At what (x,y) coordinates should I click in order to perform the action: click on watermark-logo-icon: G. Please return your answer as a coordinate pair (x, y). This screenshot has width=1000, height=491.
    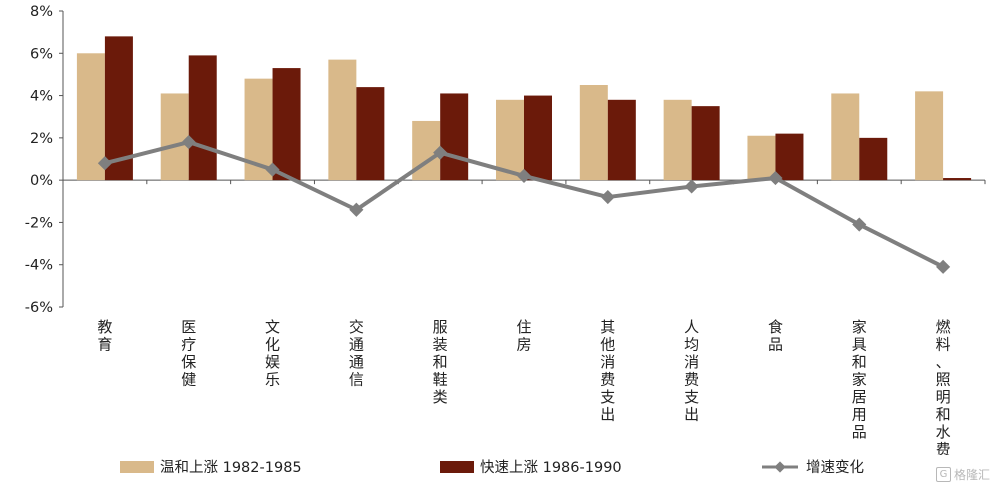
    Looking at the image, I should click on (943, 474).